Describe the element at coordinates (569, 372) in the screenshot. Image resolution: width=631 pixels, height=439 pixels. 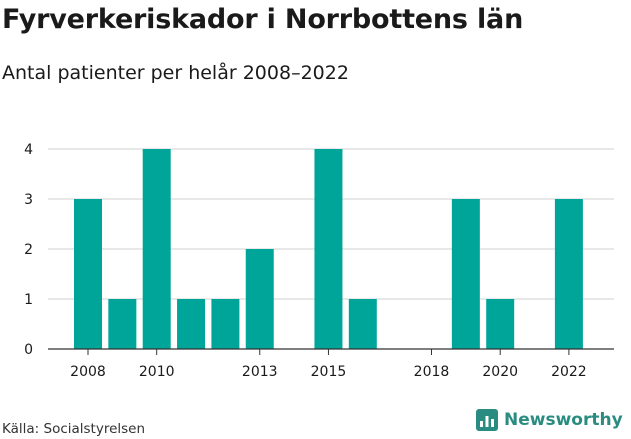
I see `x-tick-label: 2022` at that location.